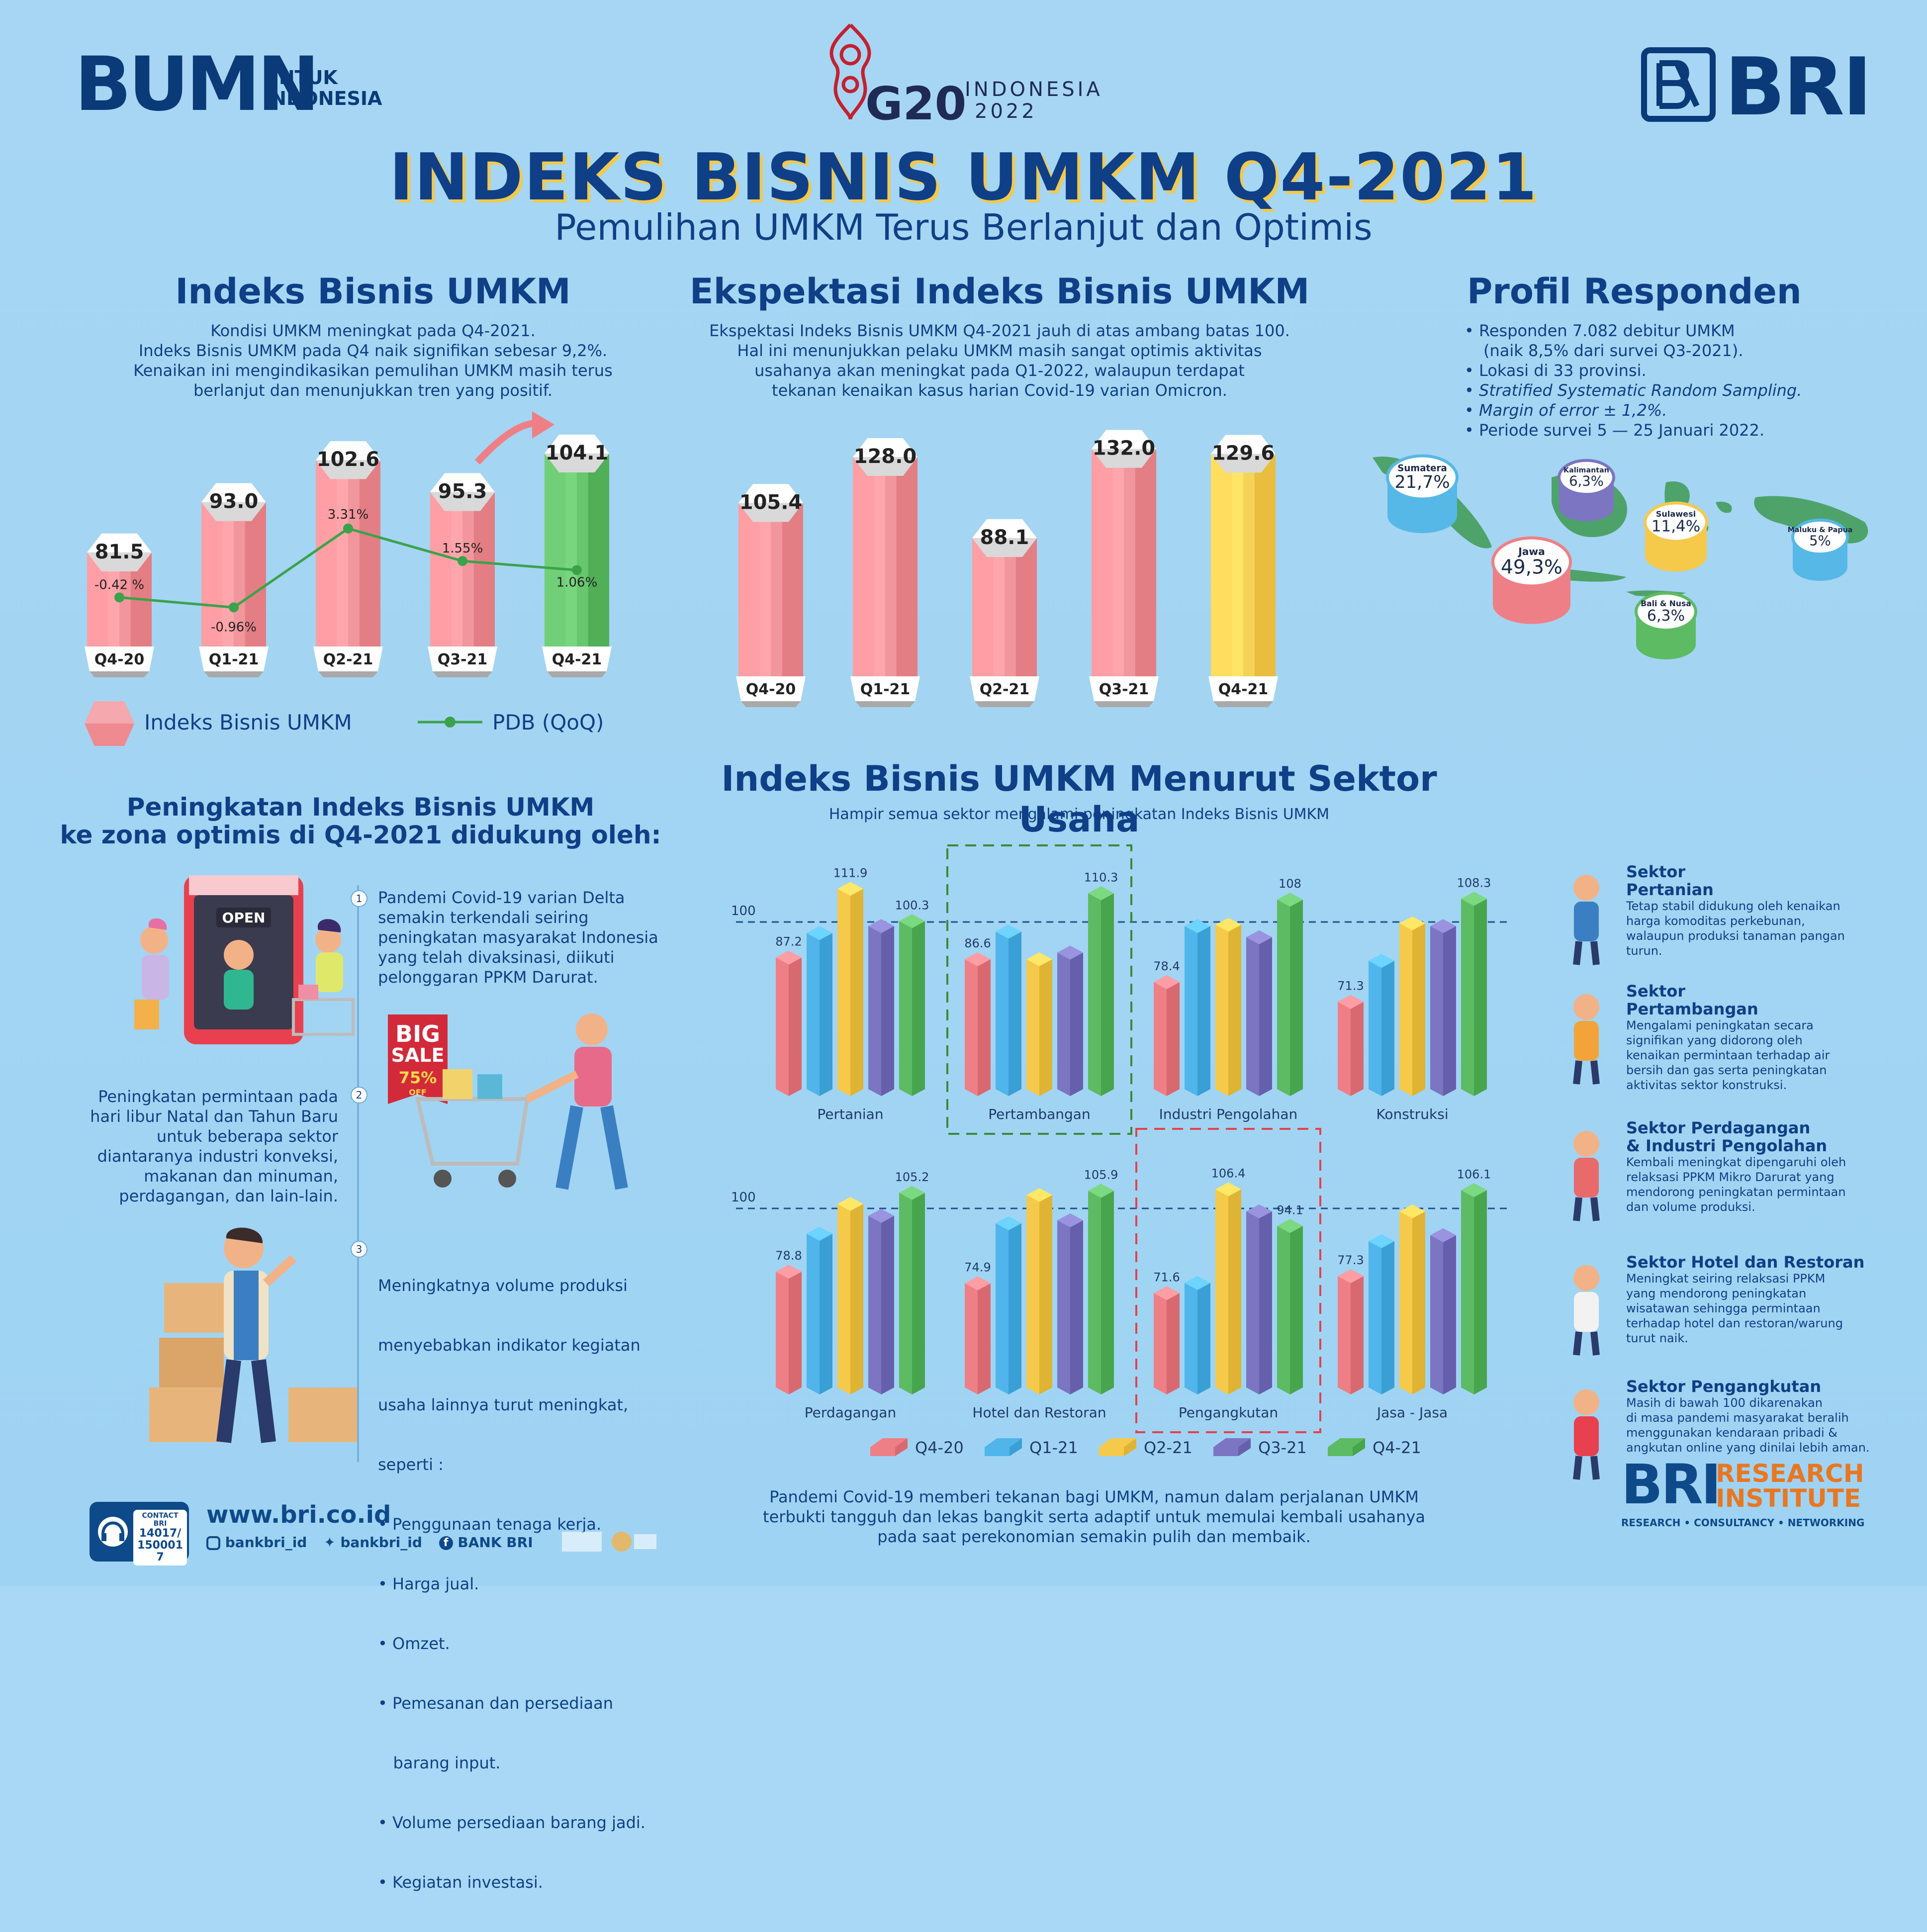  I want to click on region-value: 5%, so click(1820, 541).